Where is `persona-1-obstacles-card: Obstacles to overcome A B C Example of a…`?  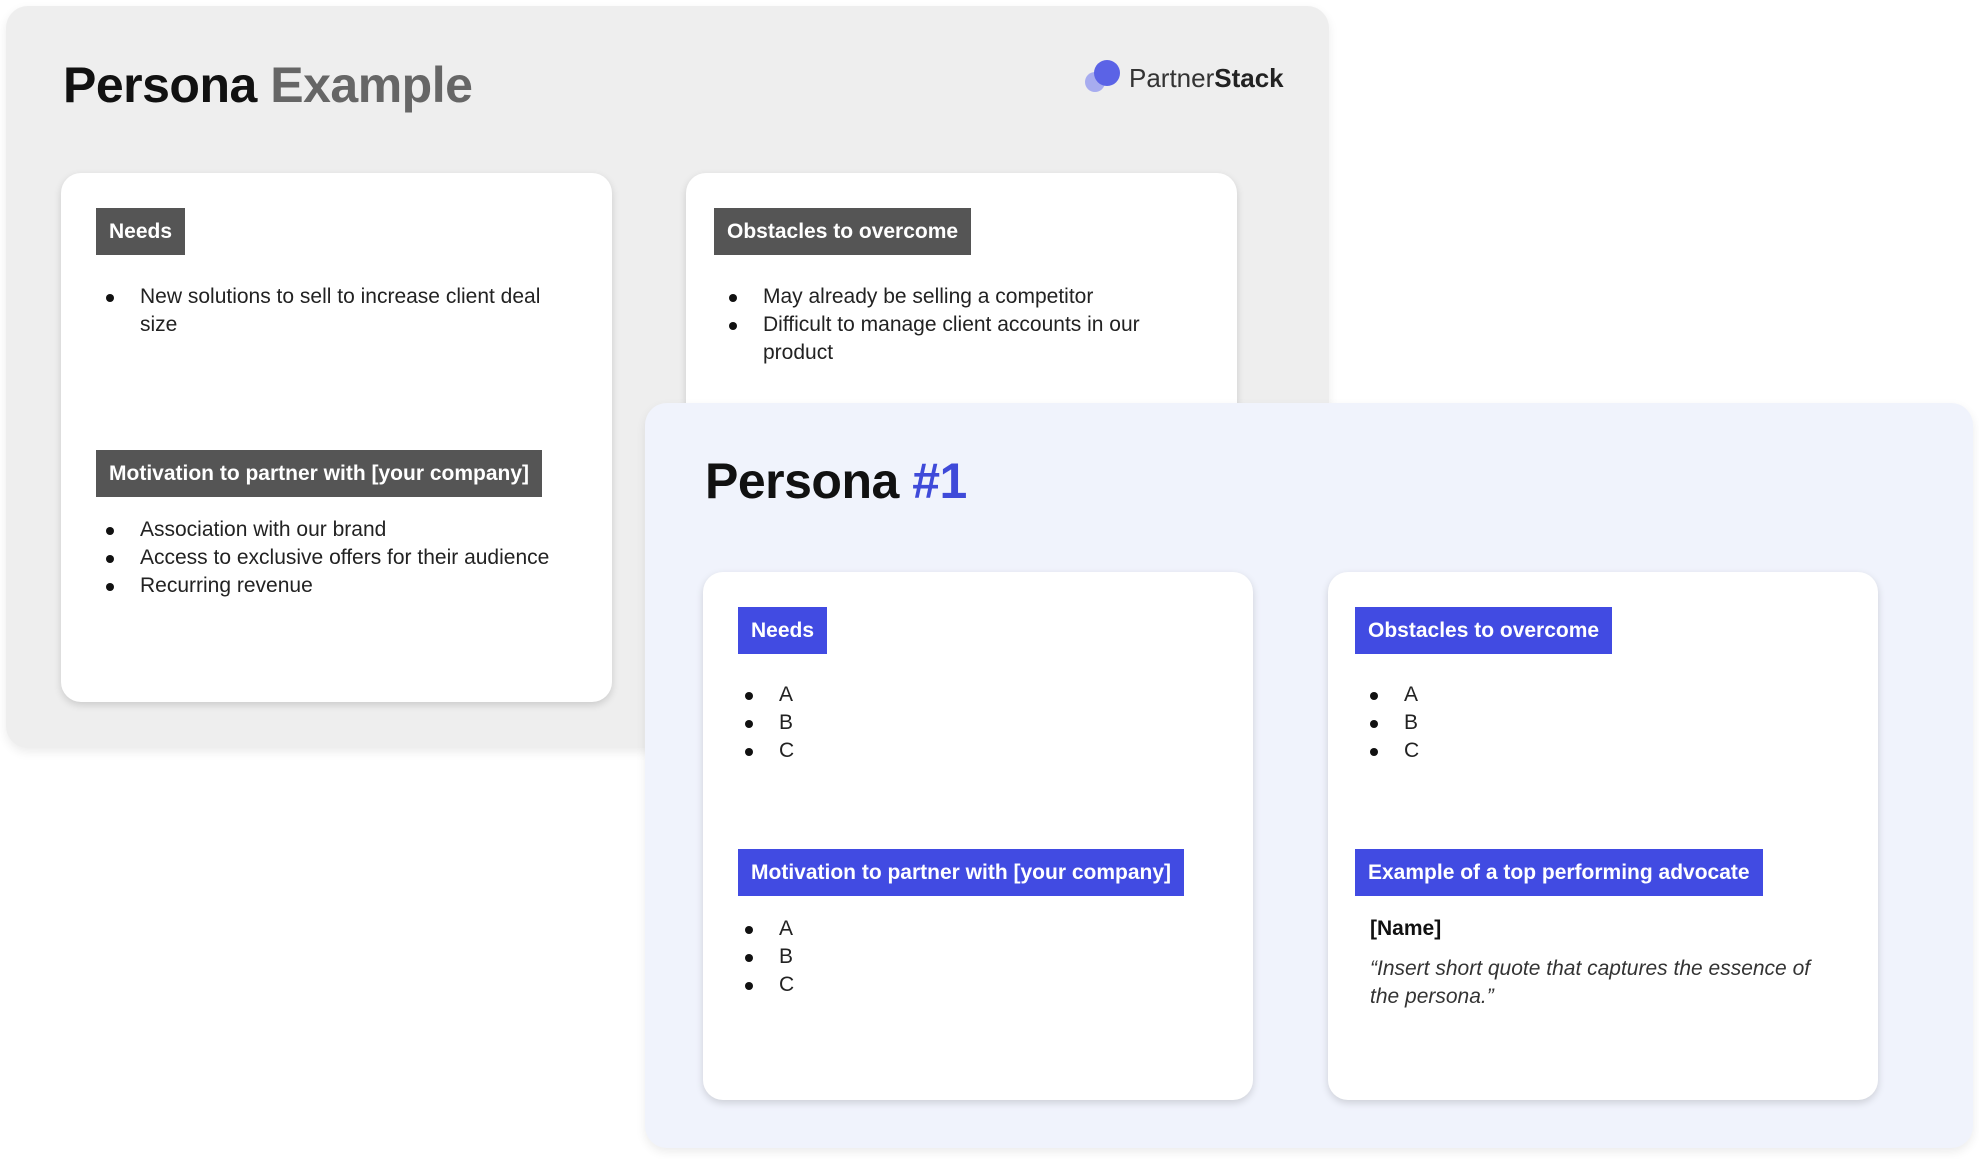
persona-1-obstacles-card: Obstacles to overcome A B C Example of a… is located at coordinates (1603, 836).